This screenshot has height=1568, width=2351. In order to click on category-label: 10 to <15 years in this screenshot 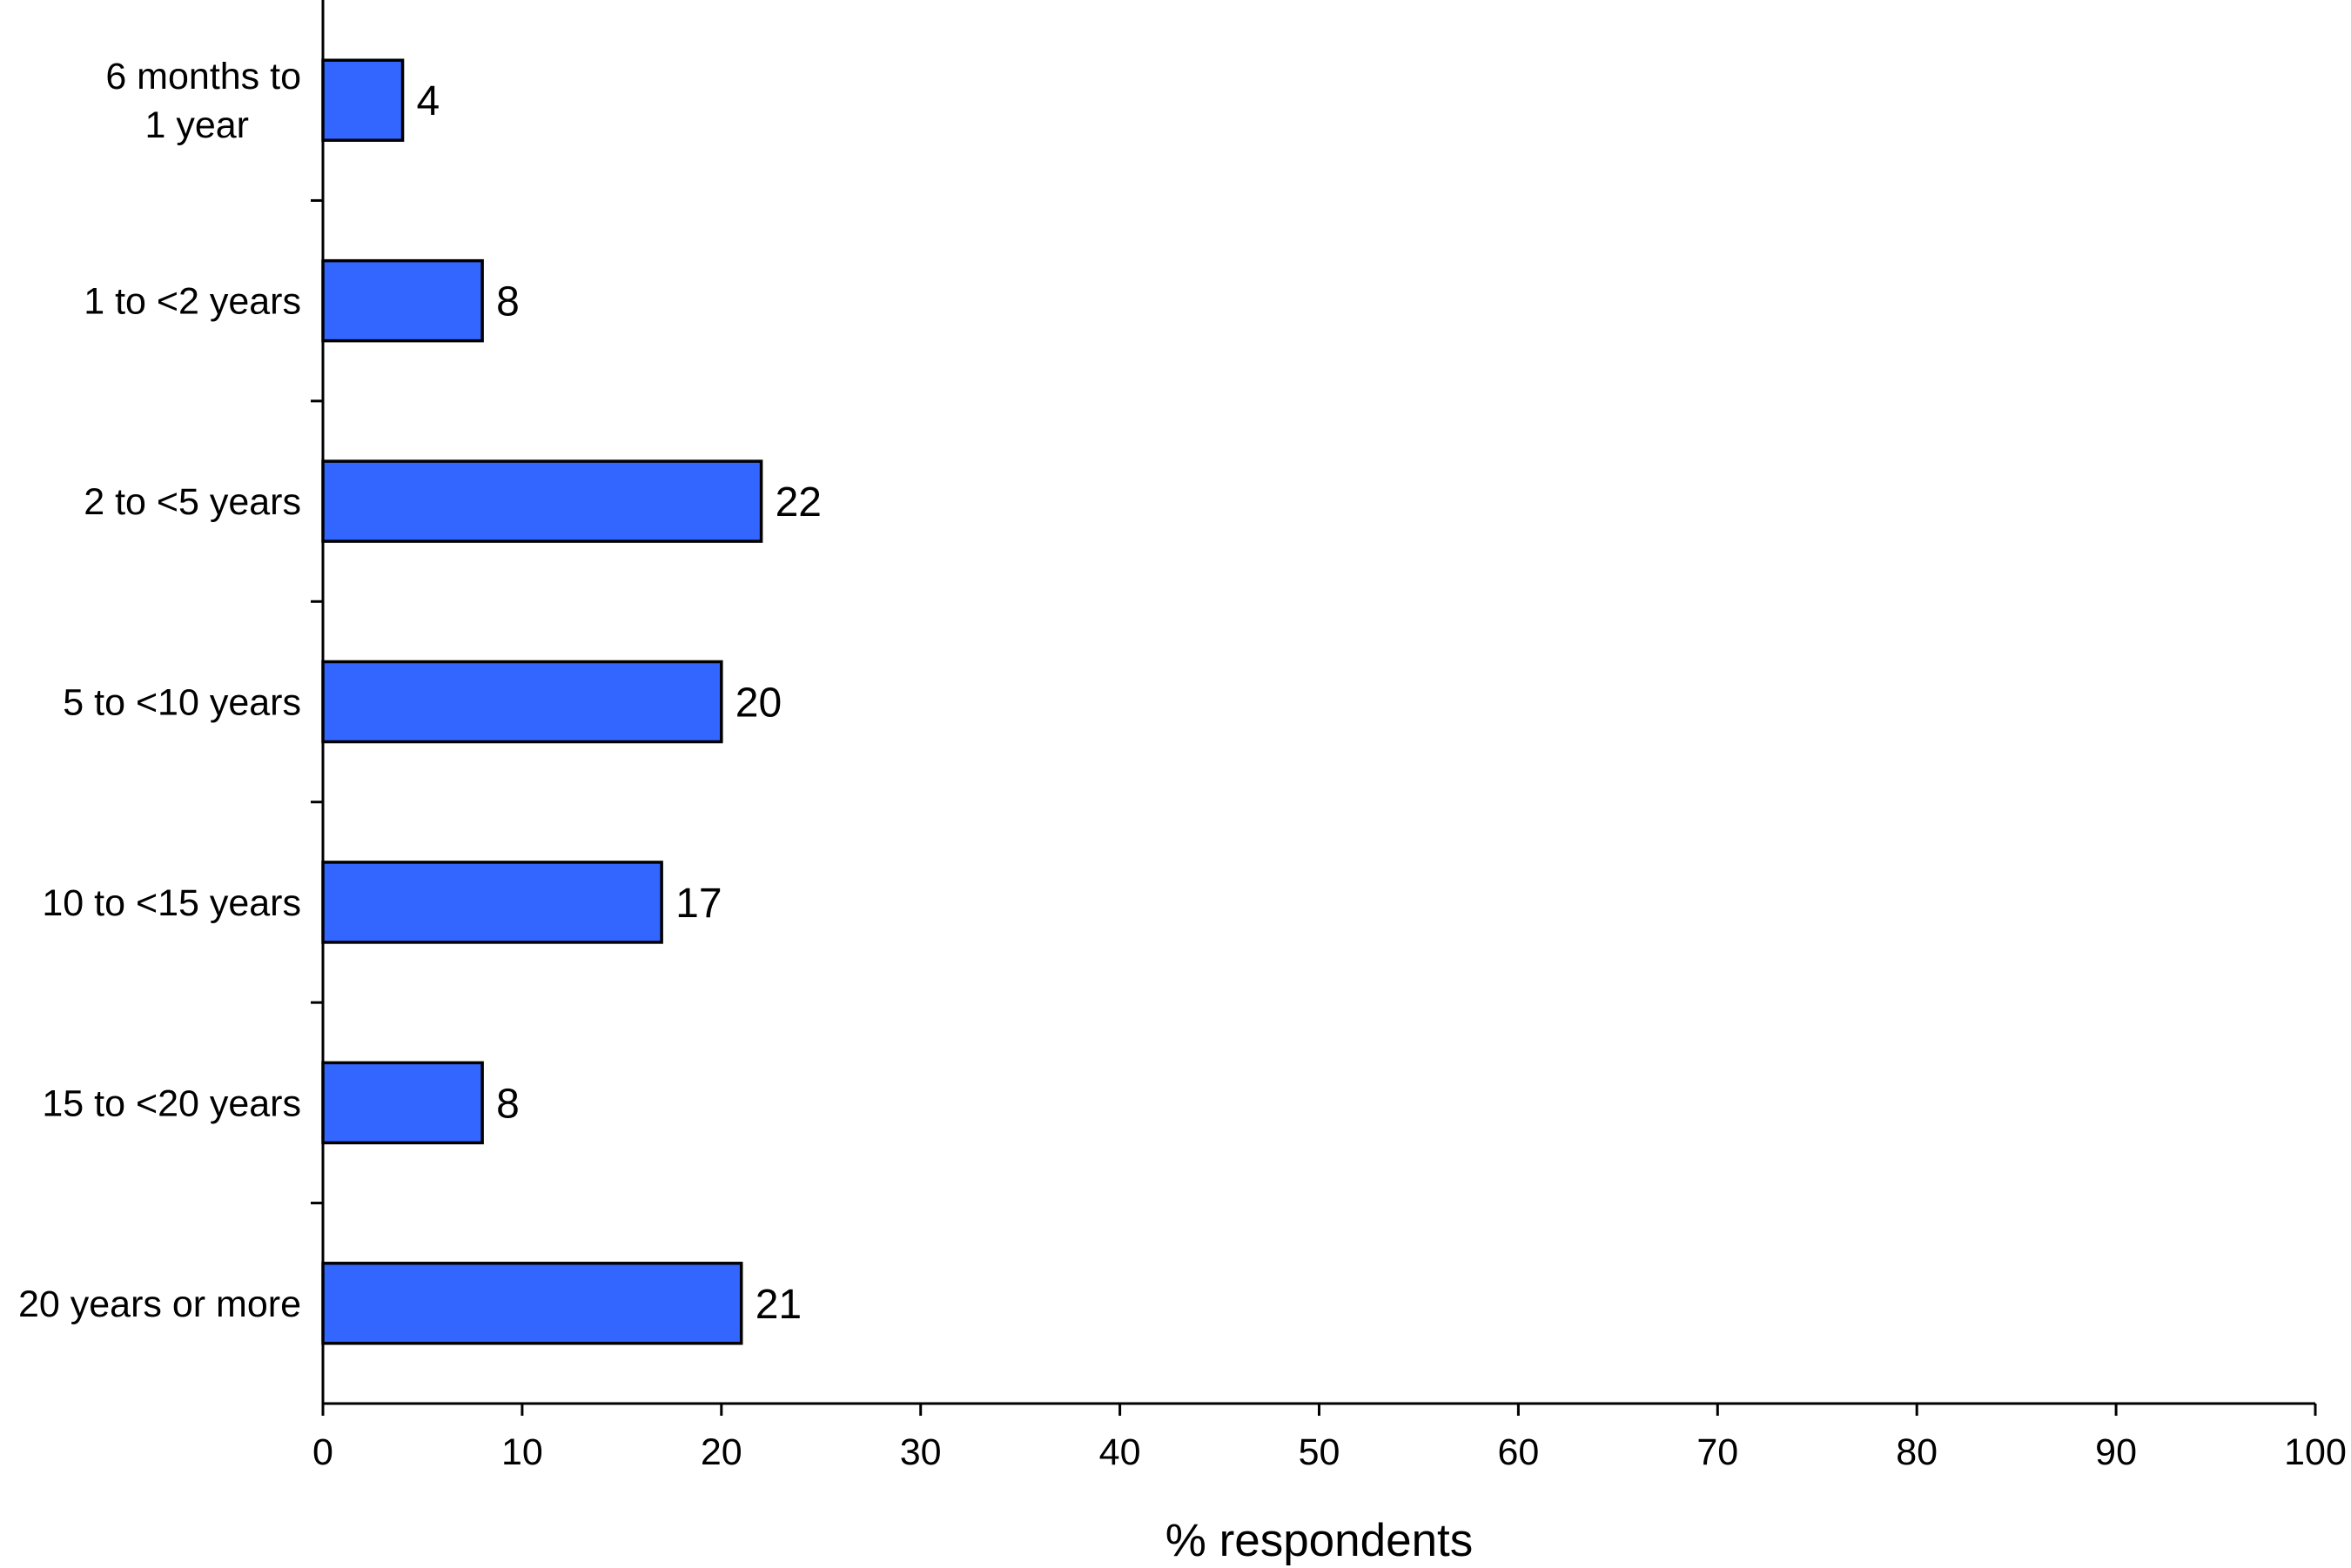, I will do `click(171, 903)`.